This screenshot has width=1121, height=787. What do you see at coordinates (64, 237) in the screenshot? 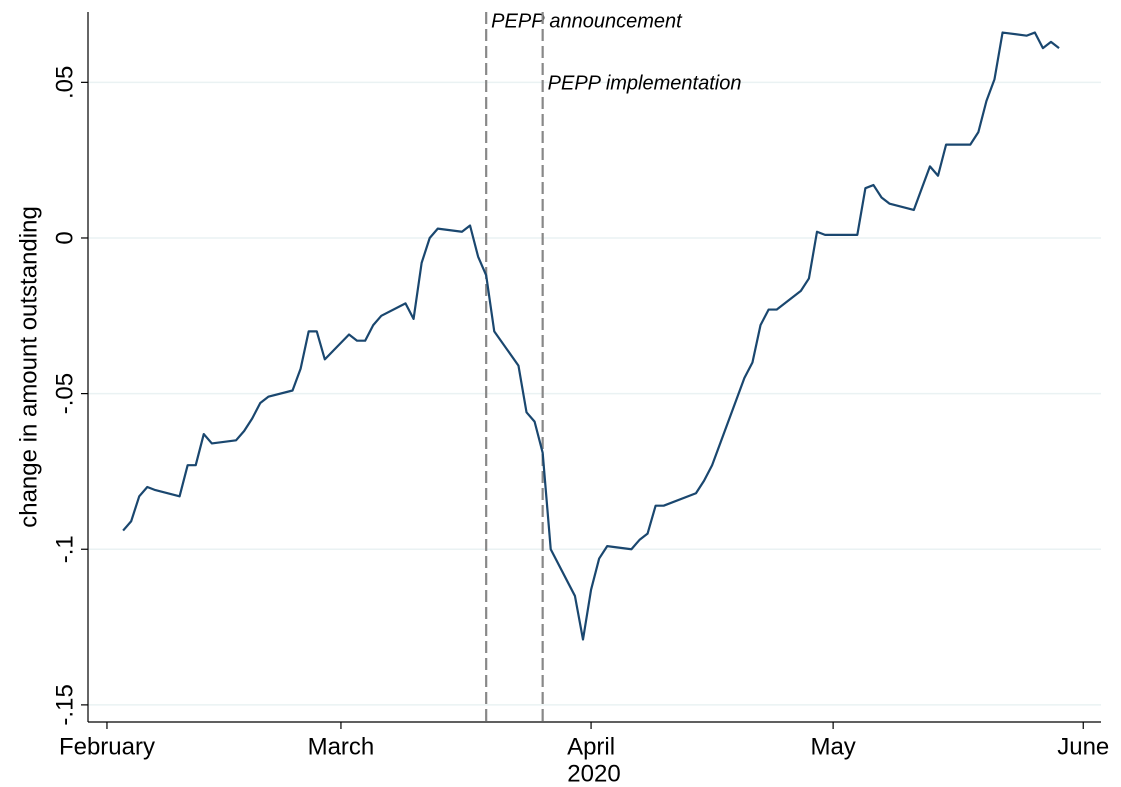
I see `y-tick-label: 0` at bounding box center [64, 237].